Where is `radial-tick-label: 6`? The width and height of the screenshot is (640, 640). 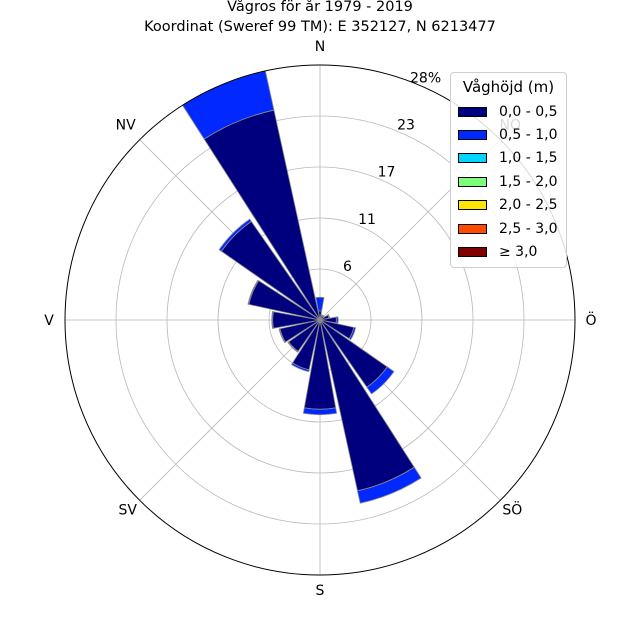
radial-tick-label: 6 is located at coordinates (347, 267).